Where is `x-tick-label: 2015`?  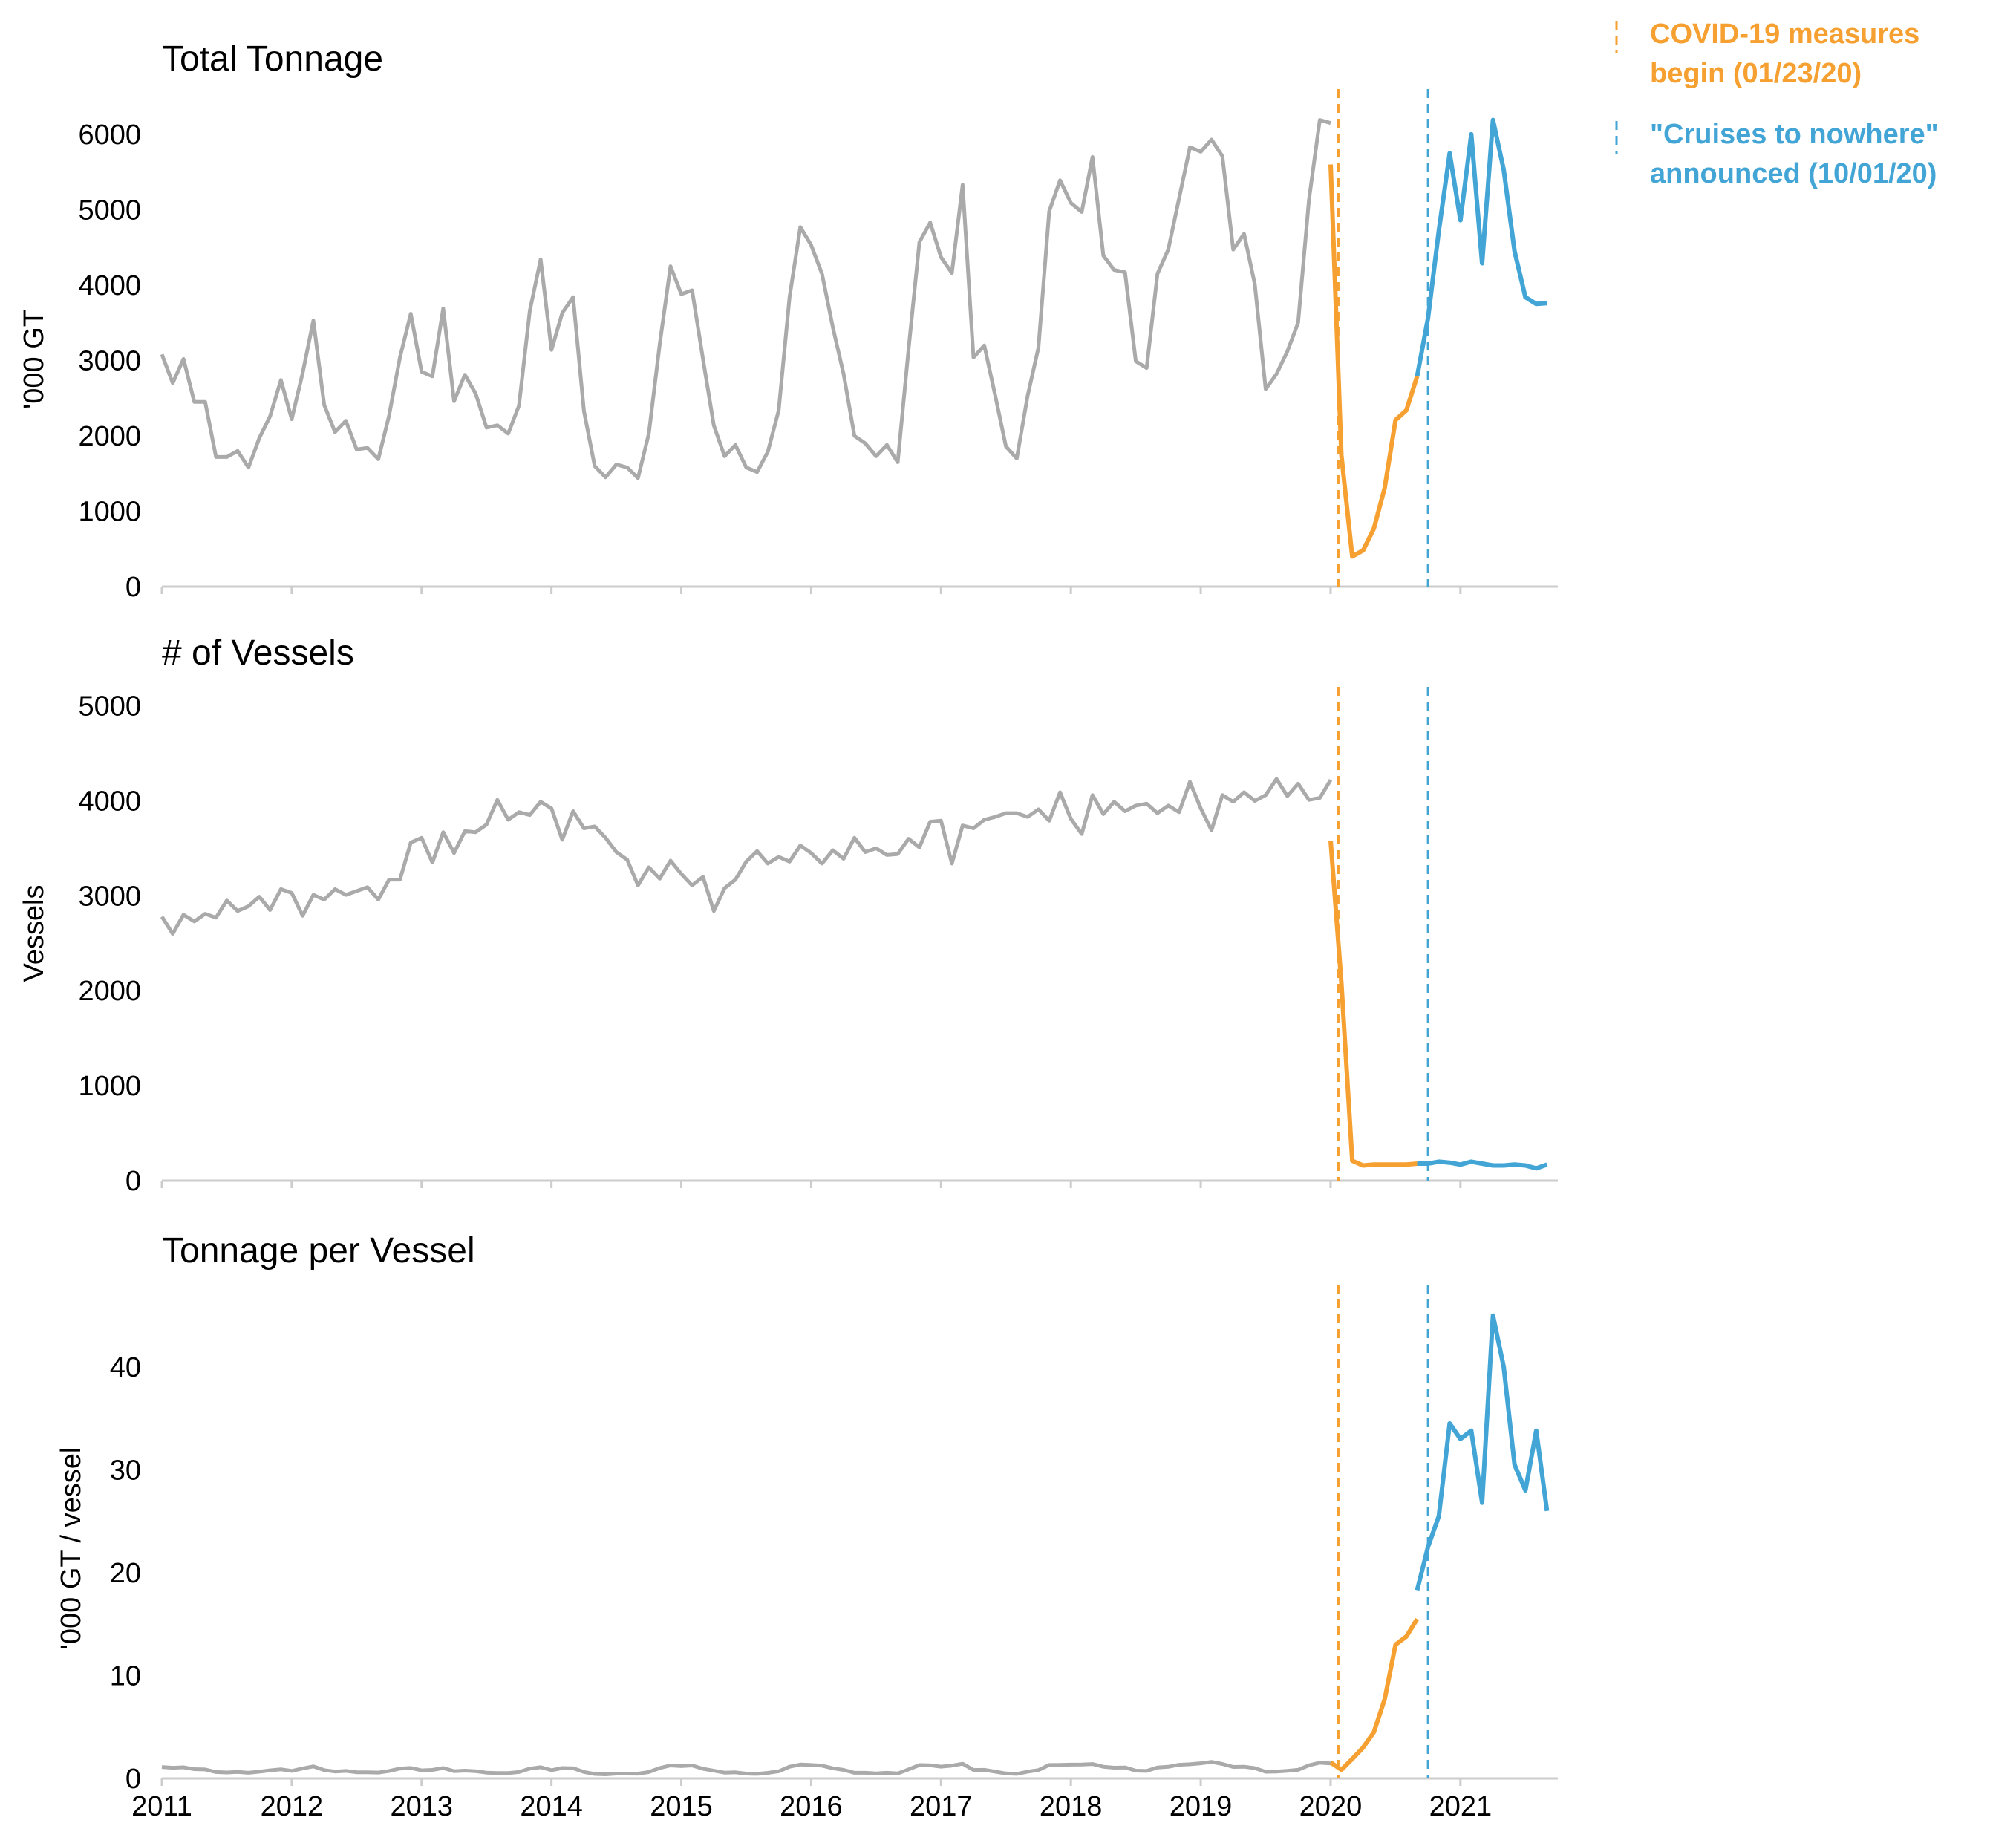
x-tick-label: 2015 is located at coordinates (682, 1807).